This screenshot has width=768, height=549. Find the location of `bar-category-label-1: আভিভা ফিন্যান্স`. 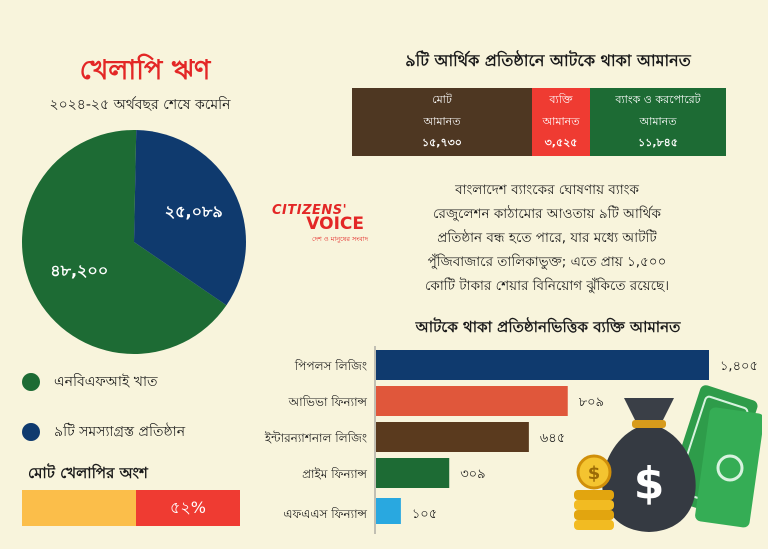

bar-category-label-1: আভিভা ফিন্যান্স is located at coordinates (328, 402).